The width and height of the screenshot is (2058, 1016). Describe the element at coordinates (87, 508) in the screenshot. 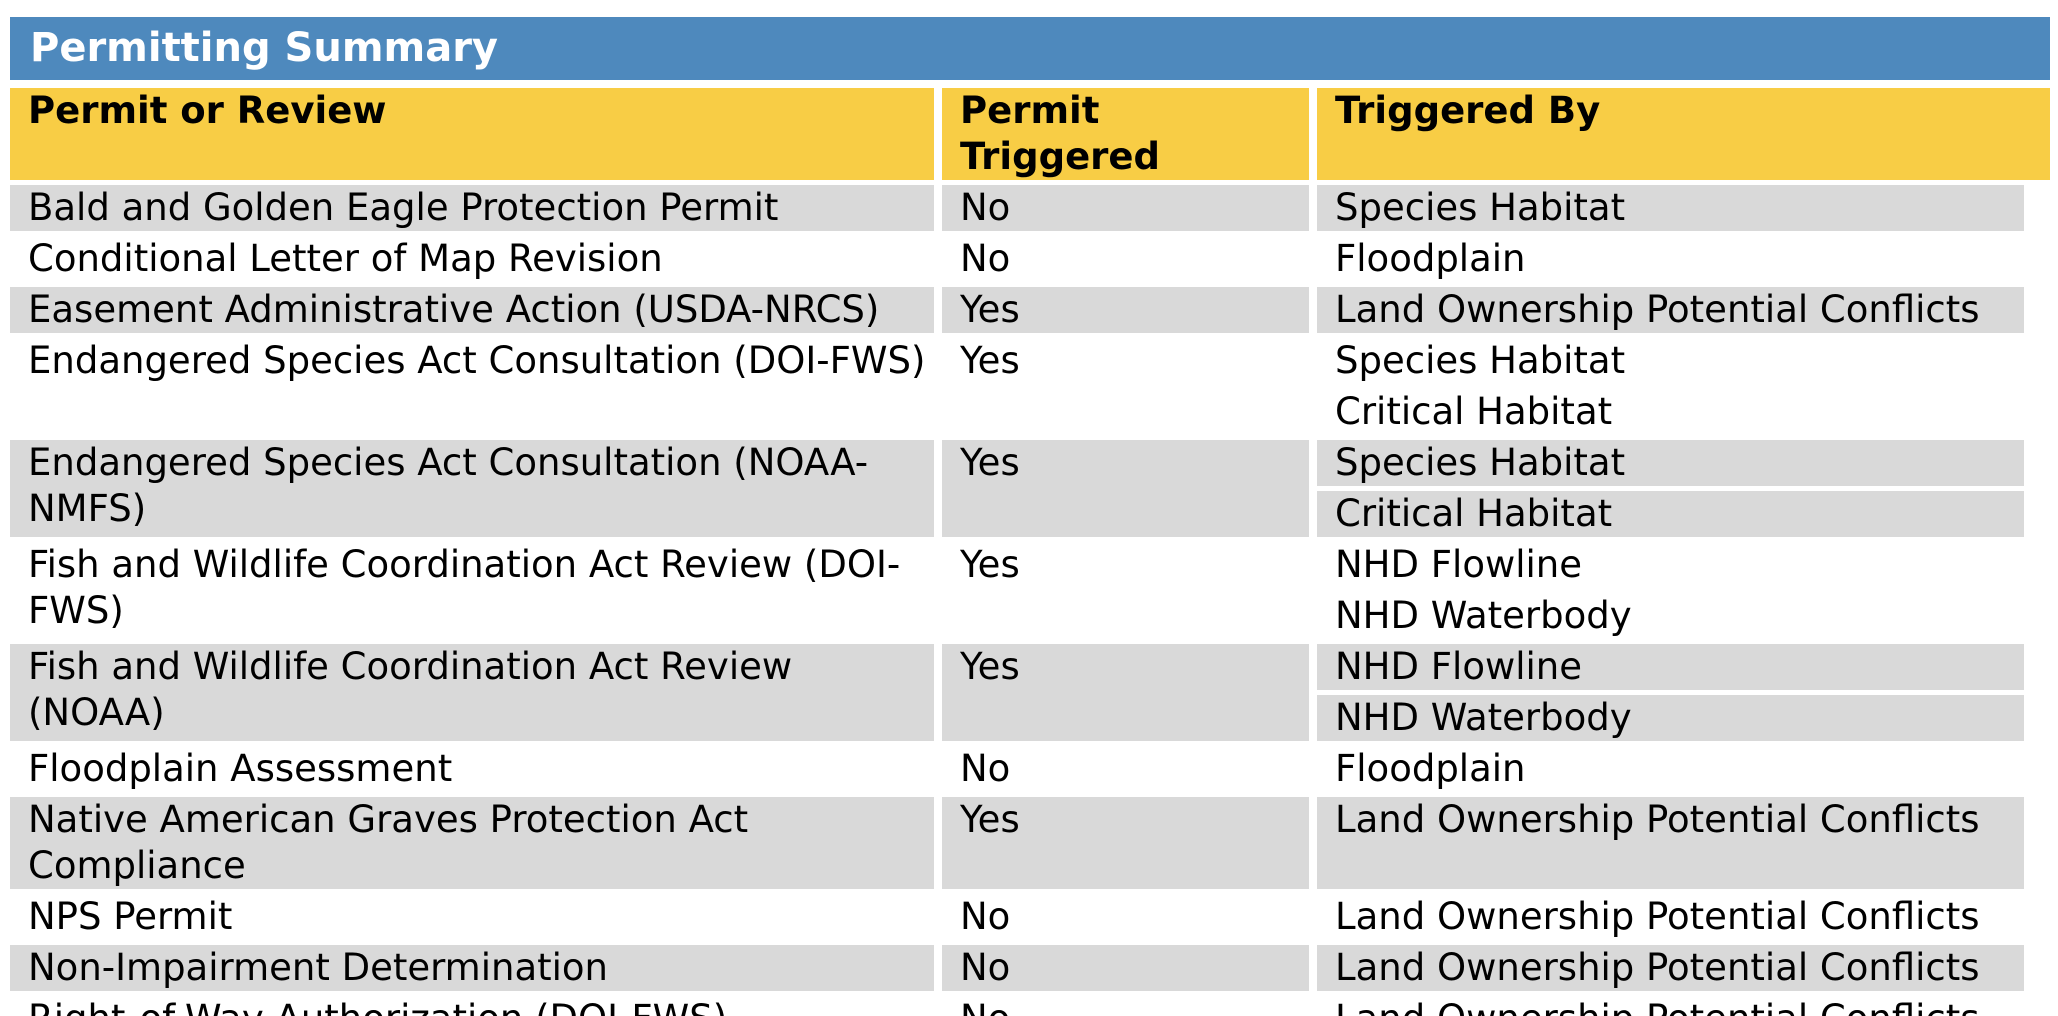

I see `permit-name-line: NMFS)` at that location.